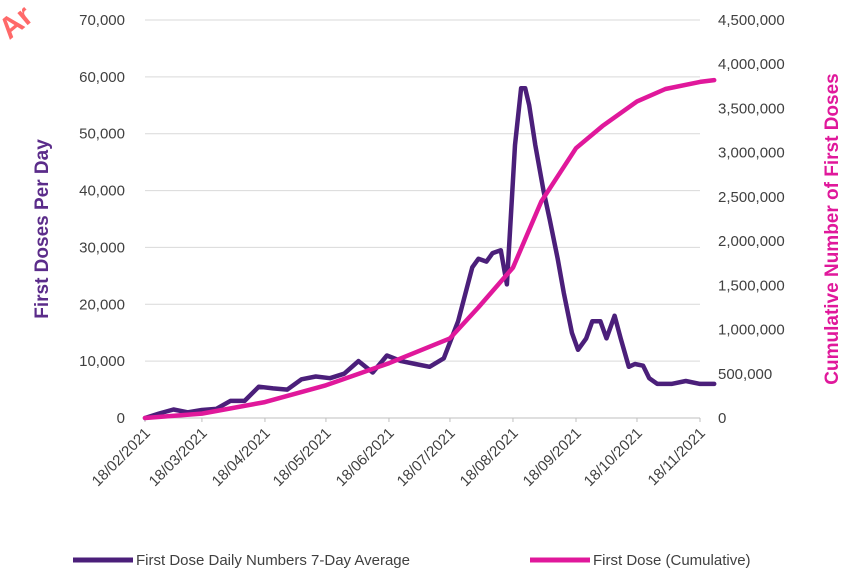 The image size is (858, 575). I want to click on right-tick-label: 4,500,000, so click(751, 20).